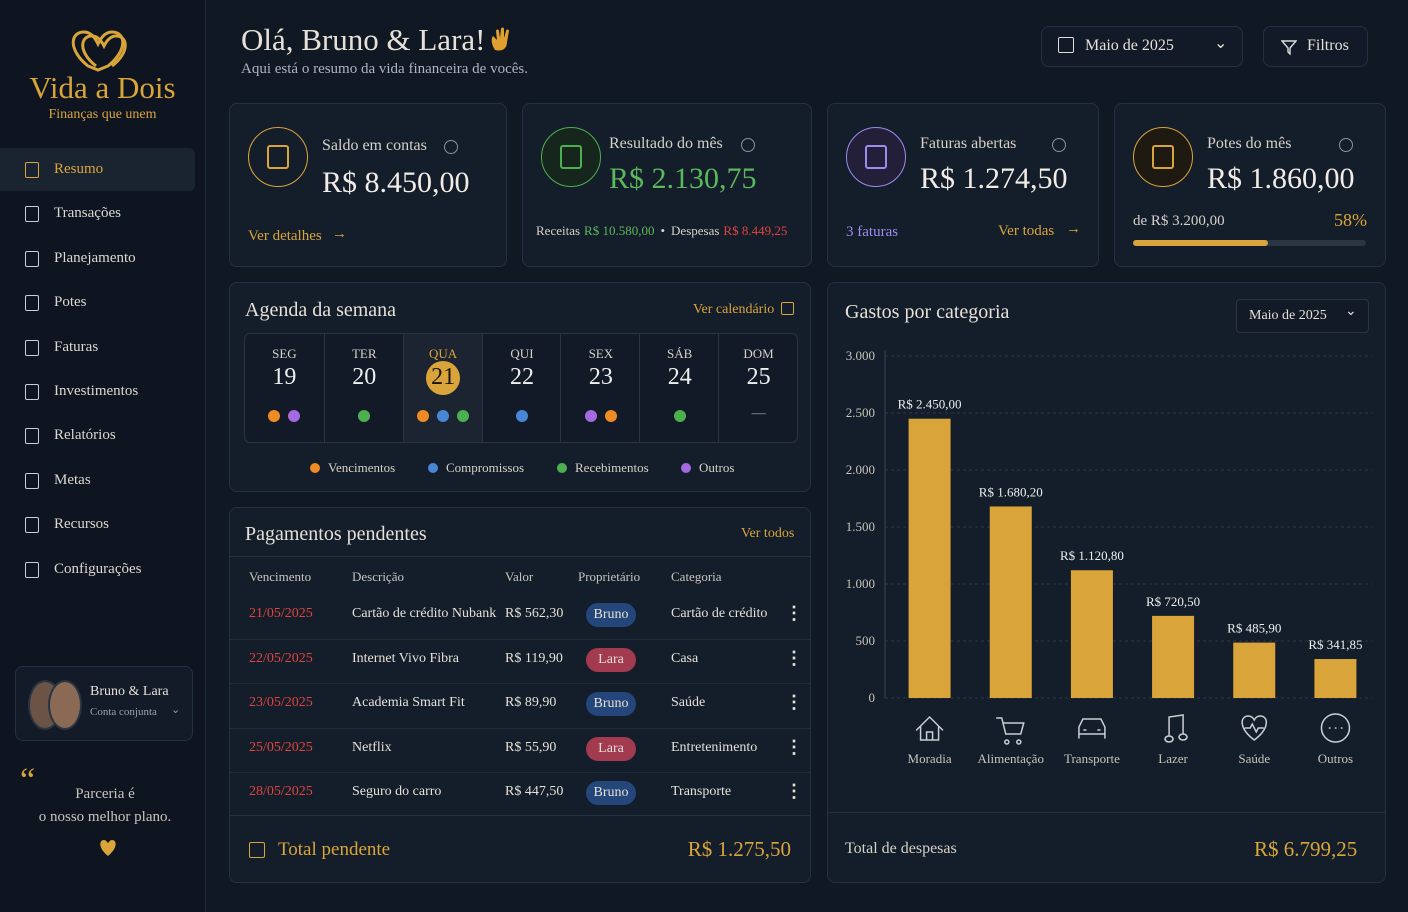 This screenshot has width=1408, height=912. What do you see at coordinates (97, 213) in the screenshot?
I see `nav-item: Transações` at bounding box center [97, 213].